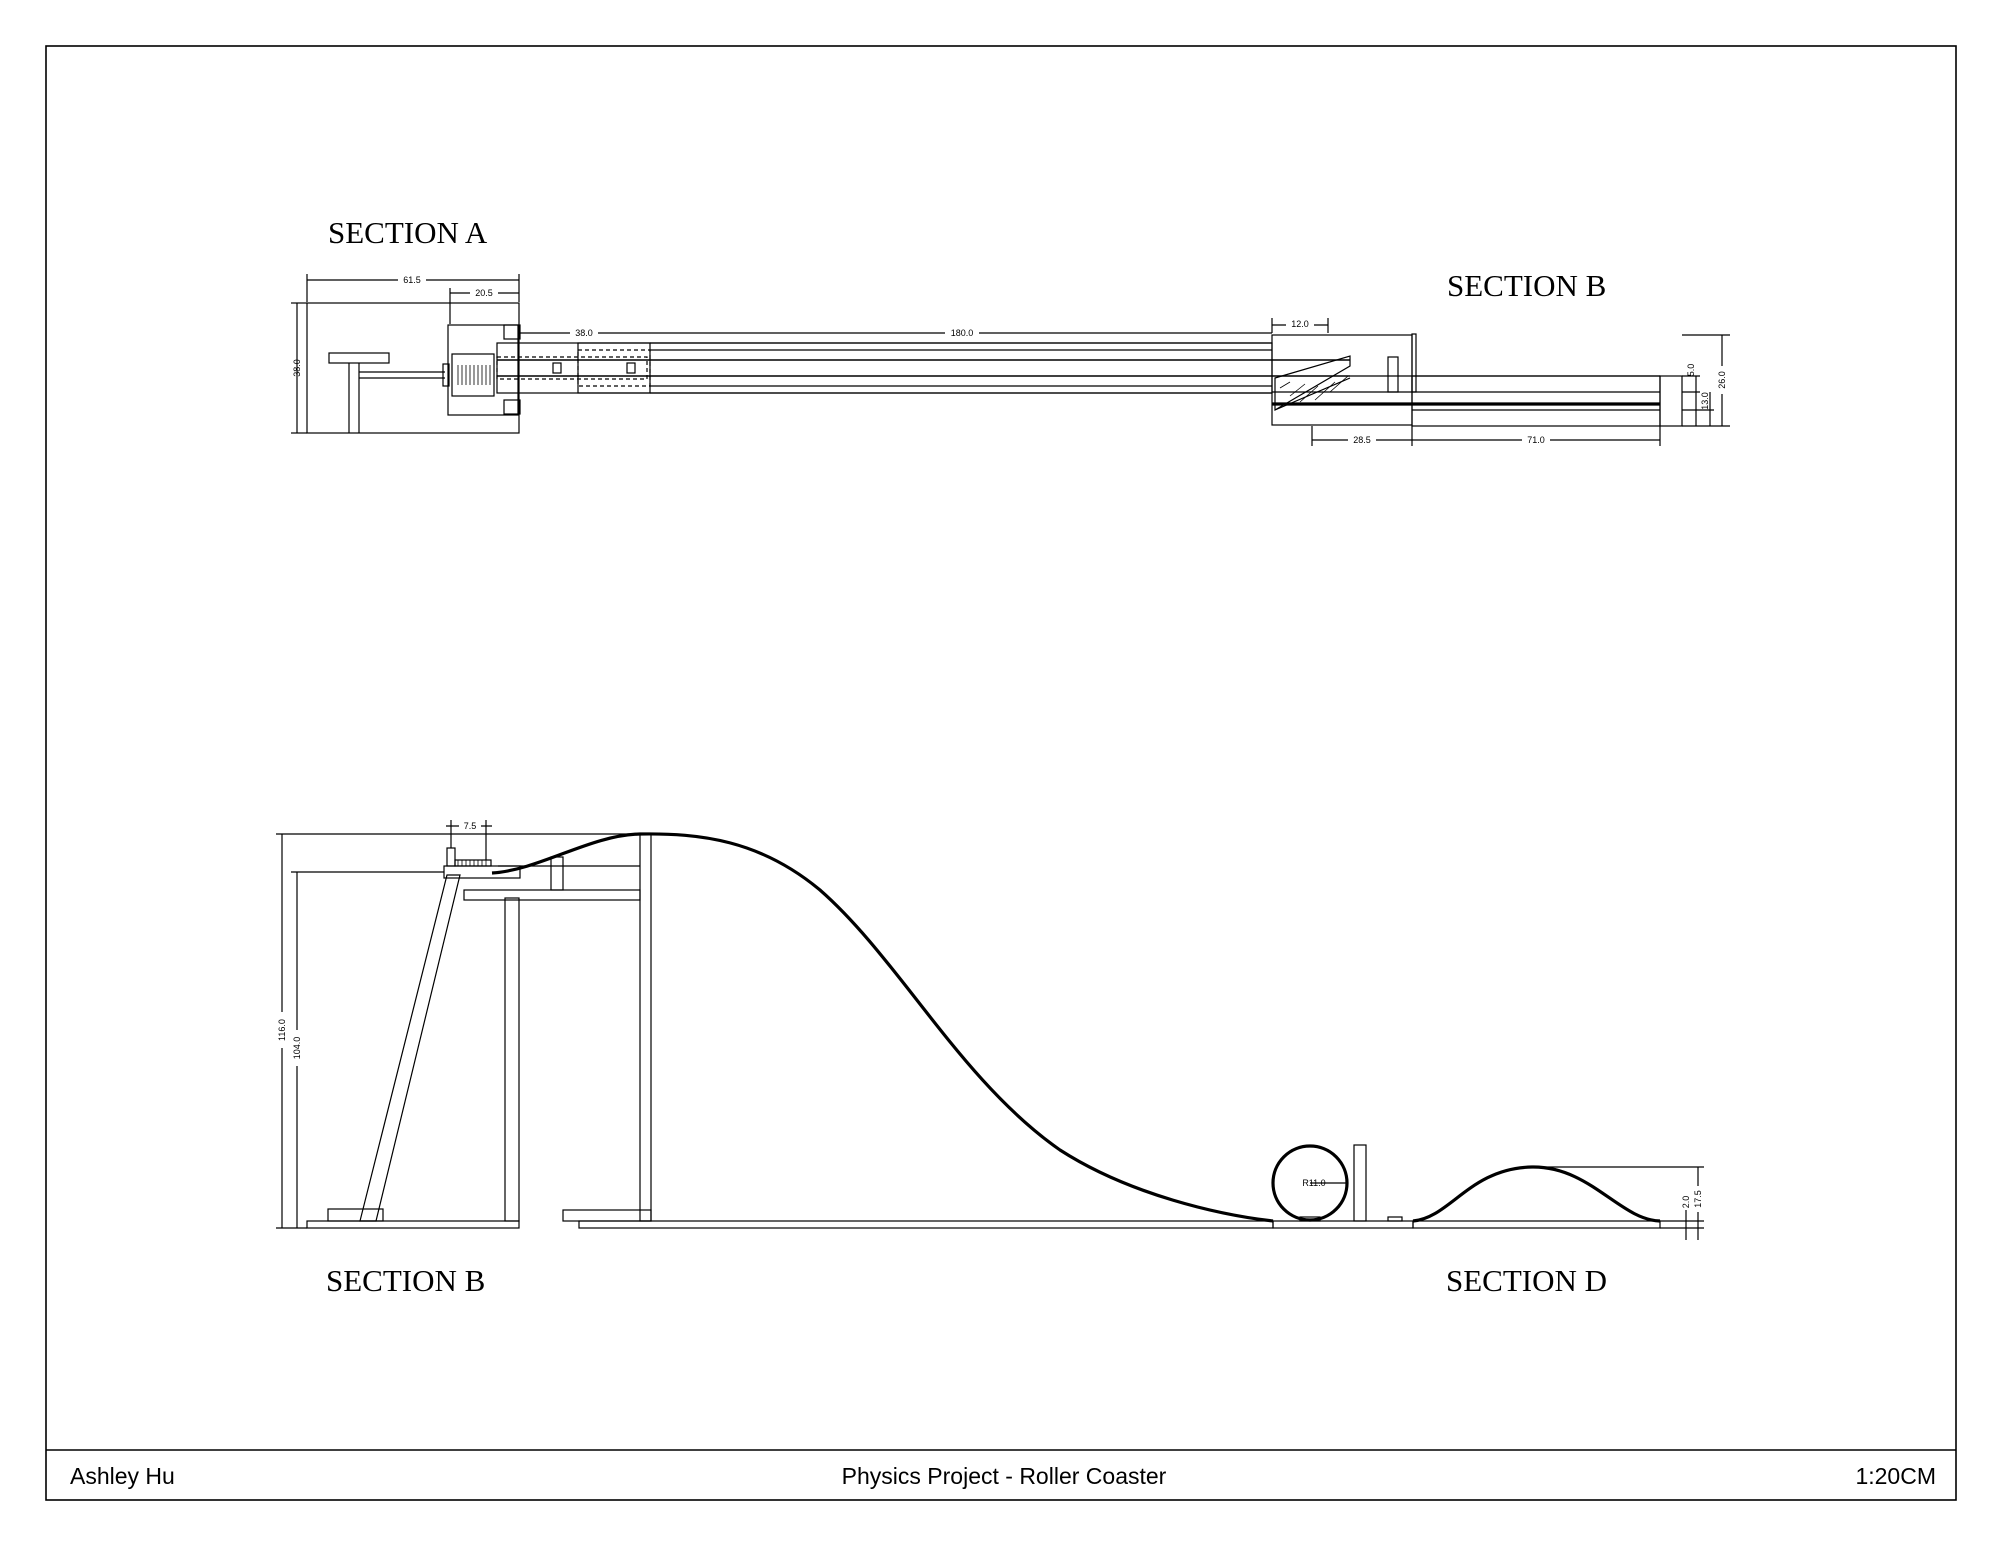  What do you see at coordinates (1698, 1199) in the screenshot?
I see `dim-17-5: 17.5` at bounding box center [1698, 1199].